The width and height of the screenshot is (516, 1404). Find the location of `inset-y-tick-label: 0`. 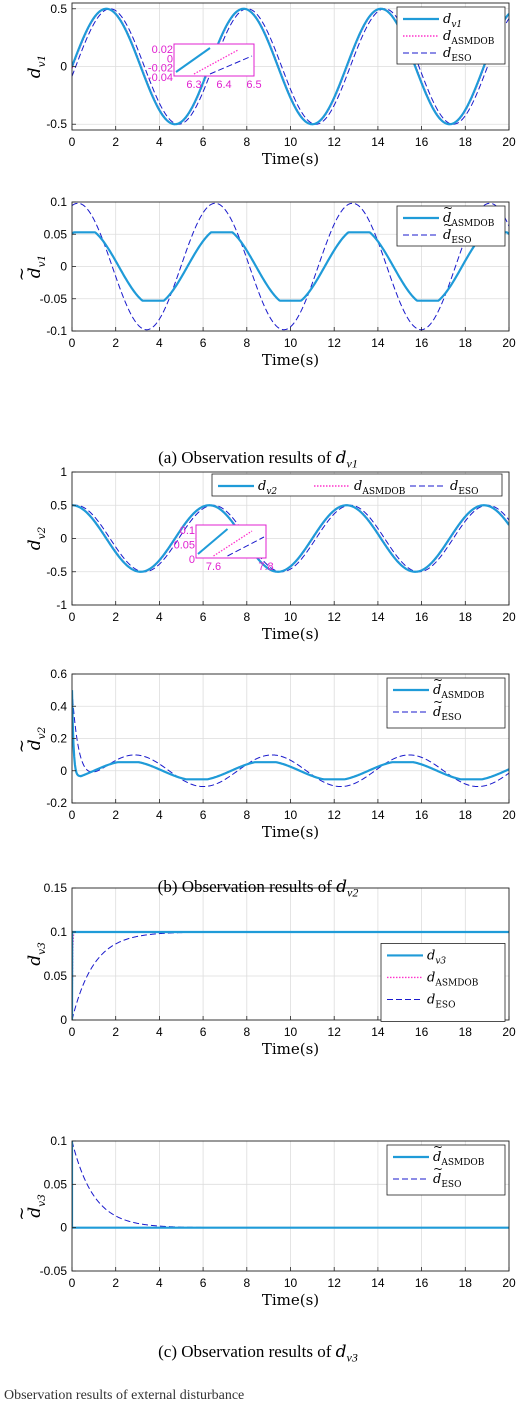

inset-y-tick-label: 0 is located at coordinates (192, 560).